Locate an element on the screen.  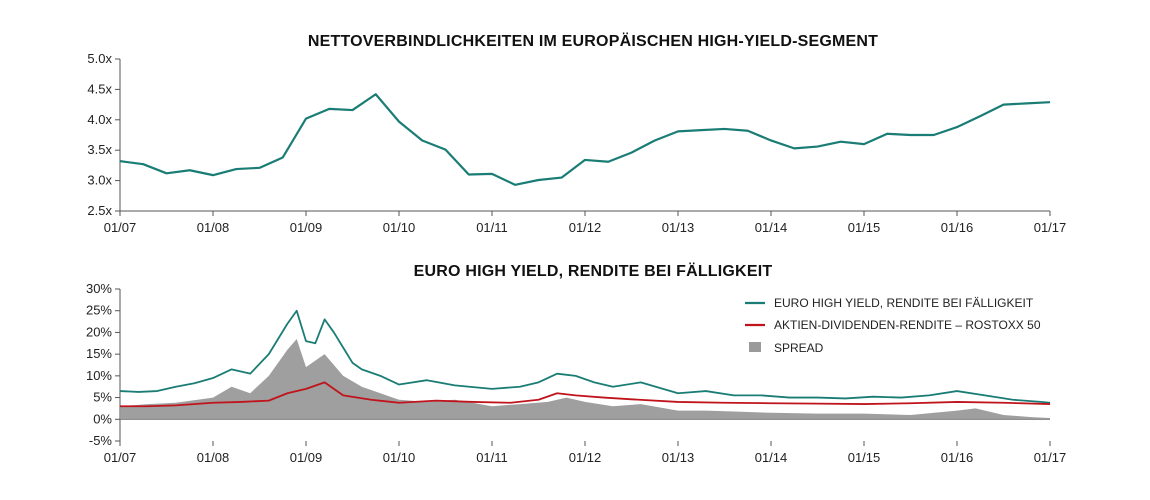
legend-label-spread: SPREAD is located at coordinates (799, 348).